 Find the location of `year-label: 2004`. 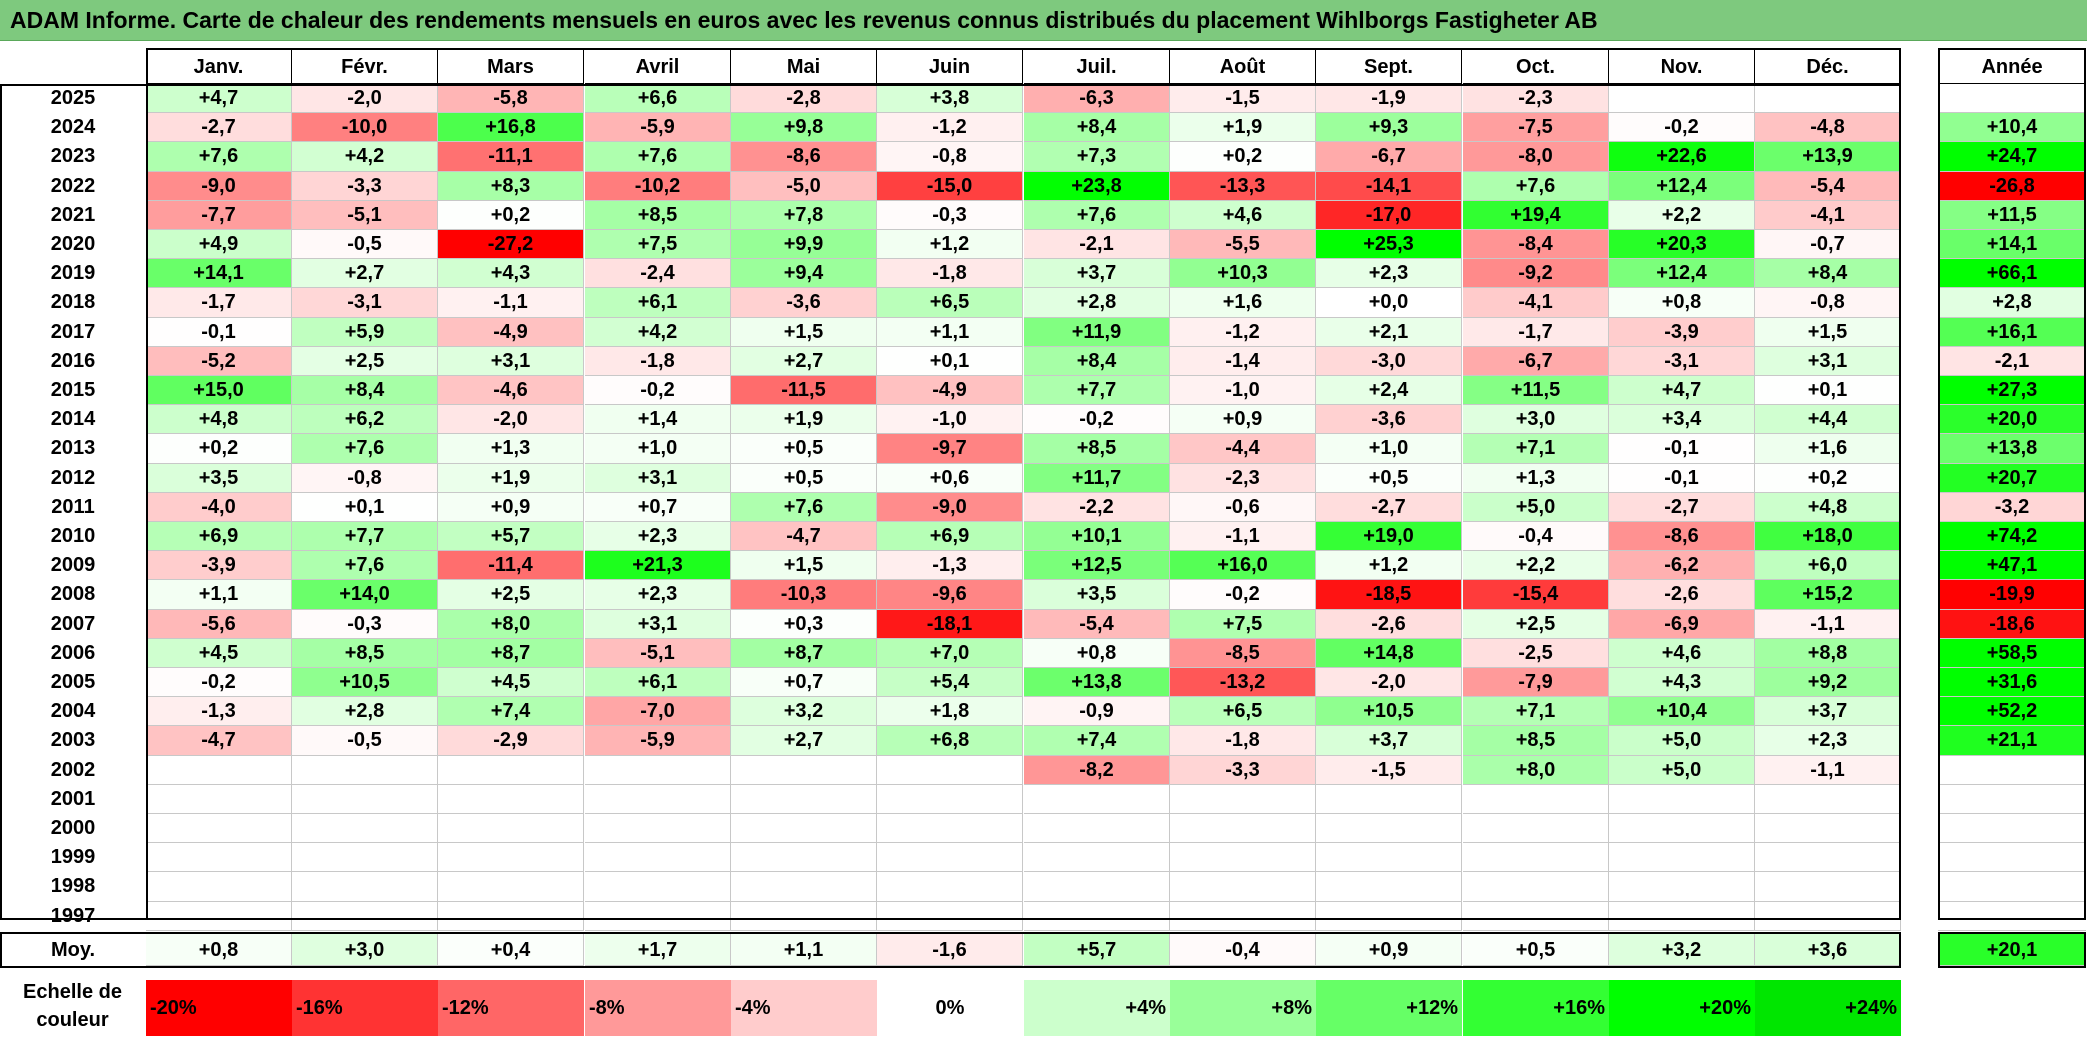

year-label: 2004 is located at coordinates (73, 711).